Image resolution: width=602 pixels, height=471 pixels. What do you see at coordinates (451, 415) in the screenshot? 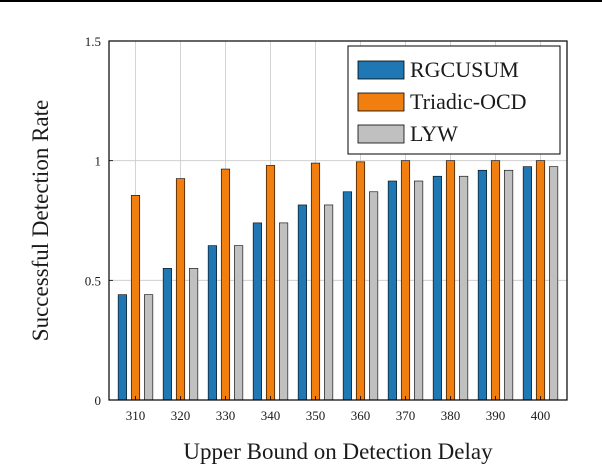
I see `x-tick-label: 380` at bounding box center [451, 415].